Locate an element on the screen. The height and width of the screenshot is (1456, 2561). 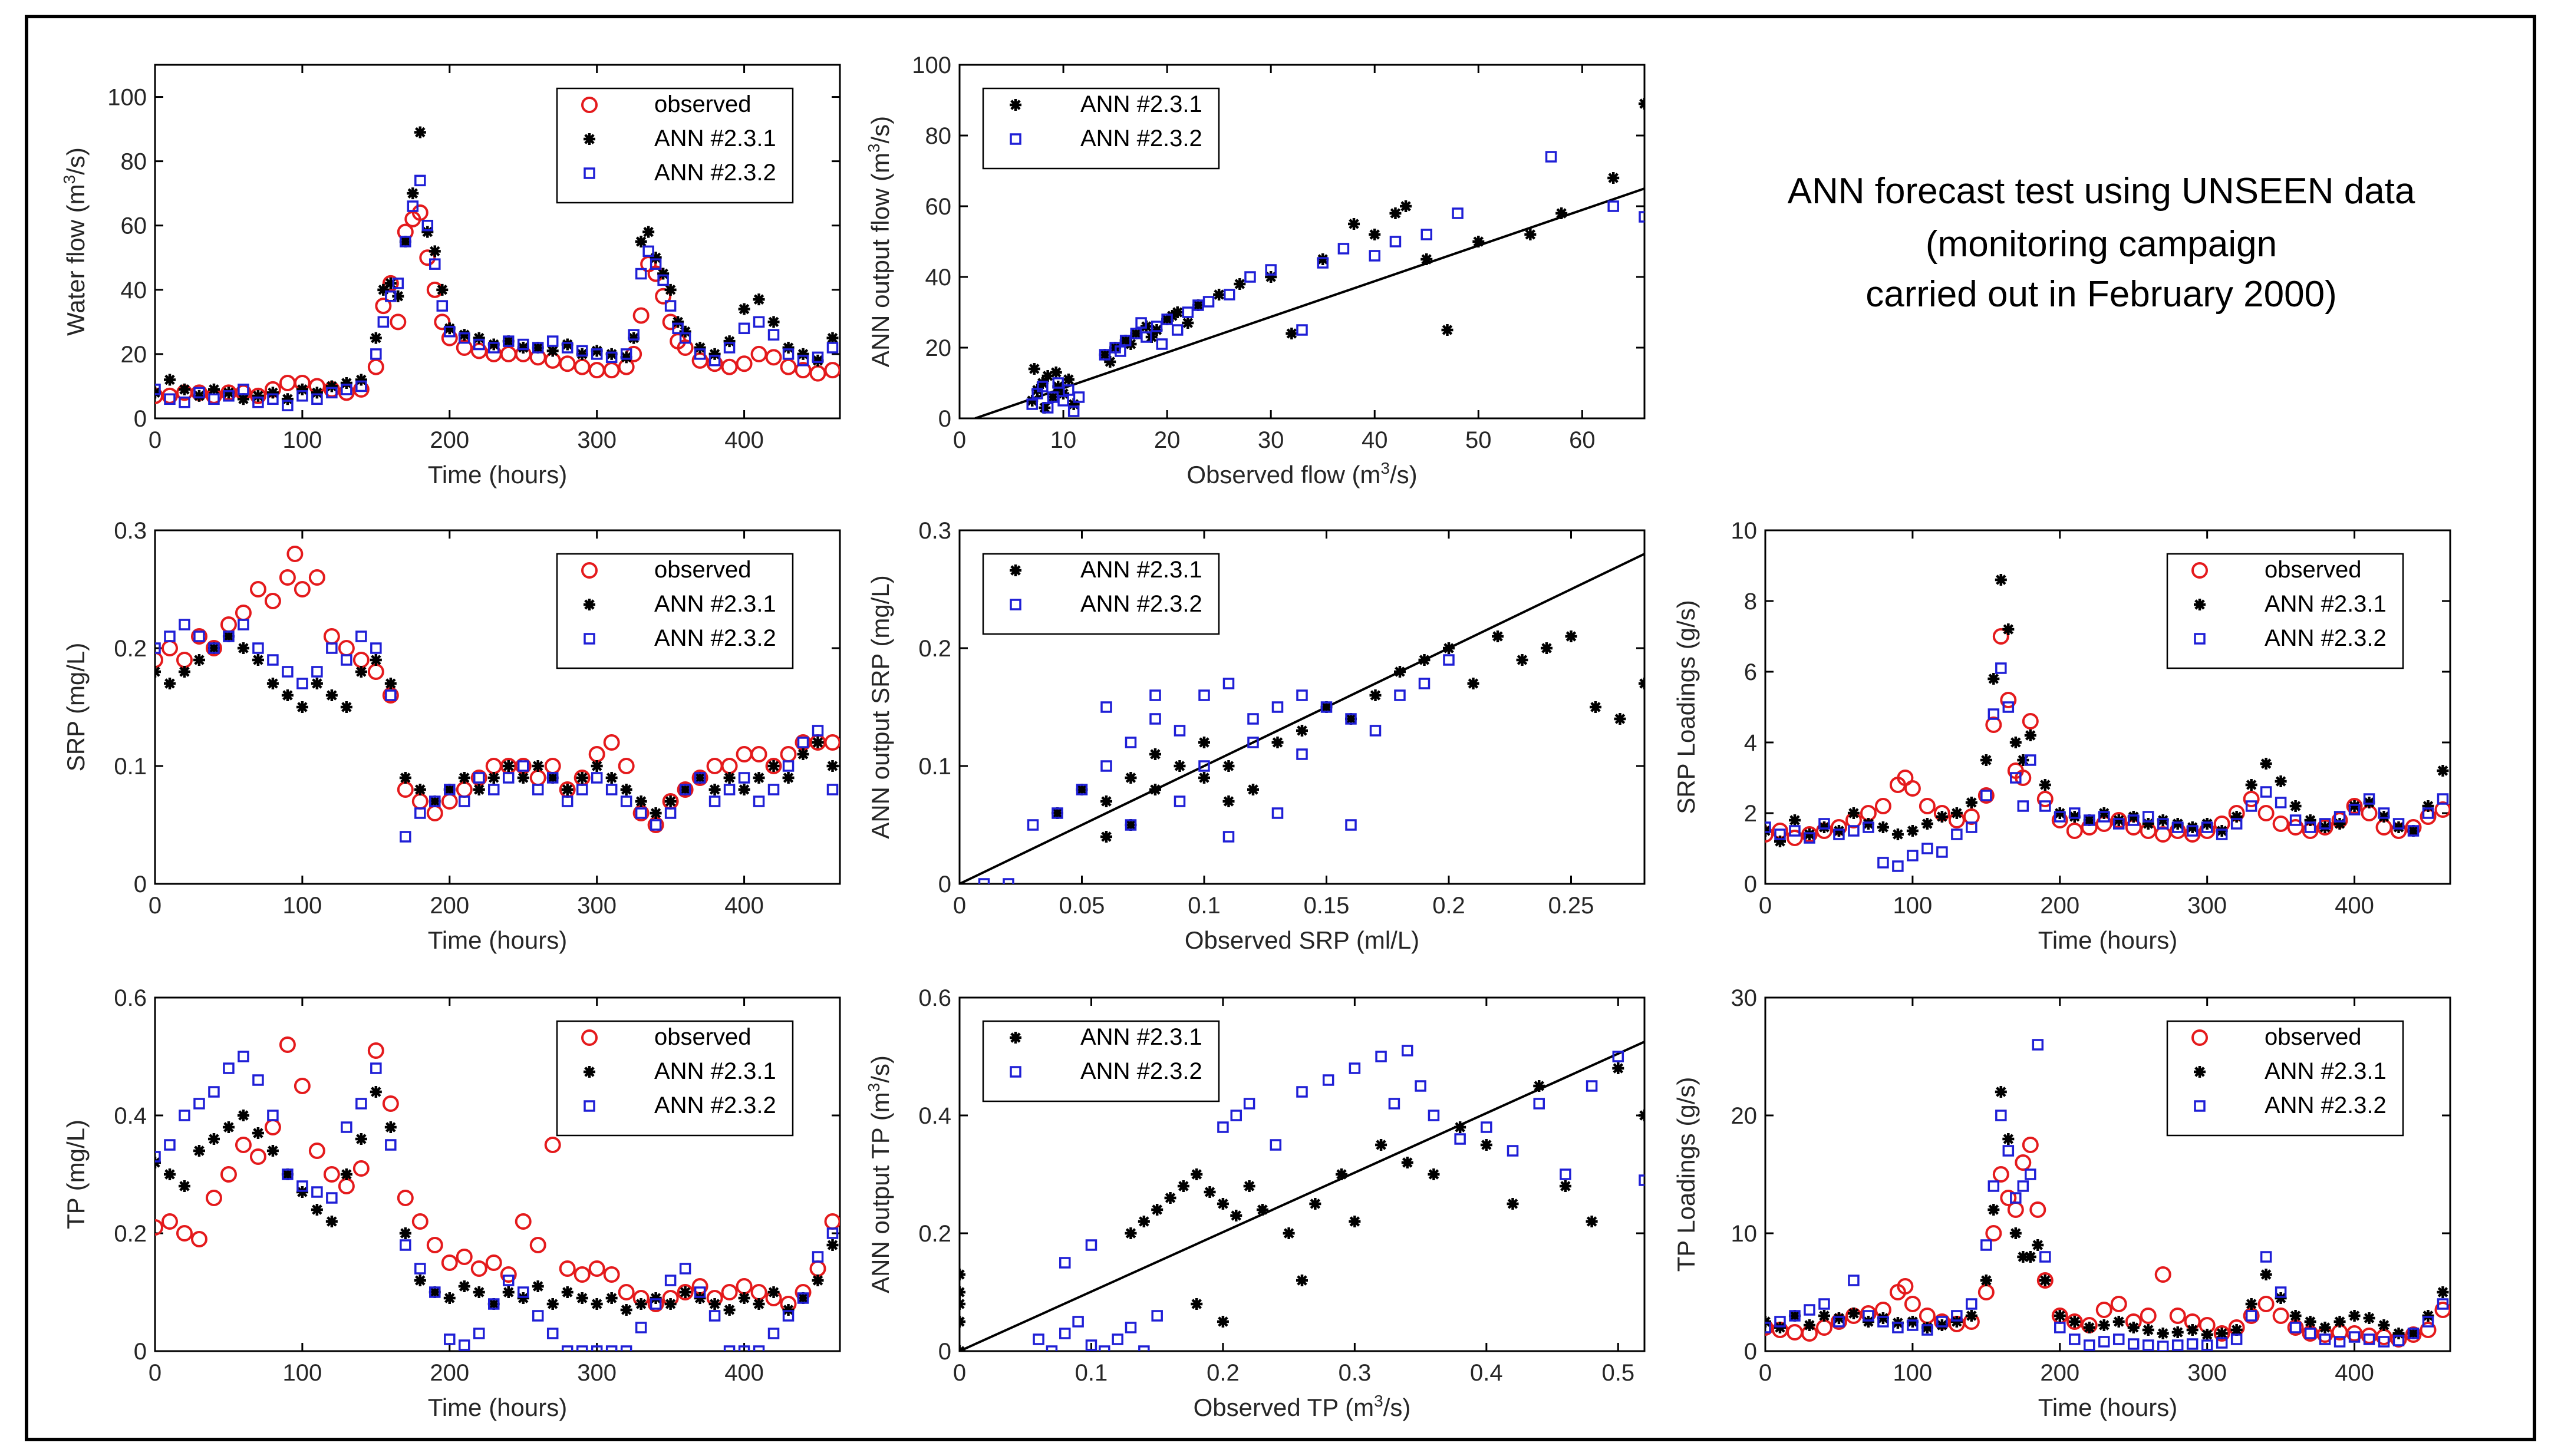
y-axis-label: Water flow (m3/s) is located at coordinates (75, 241).